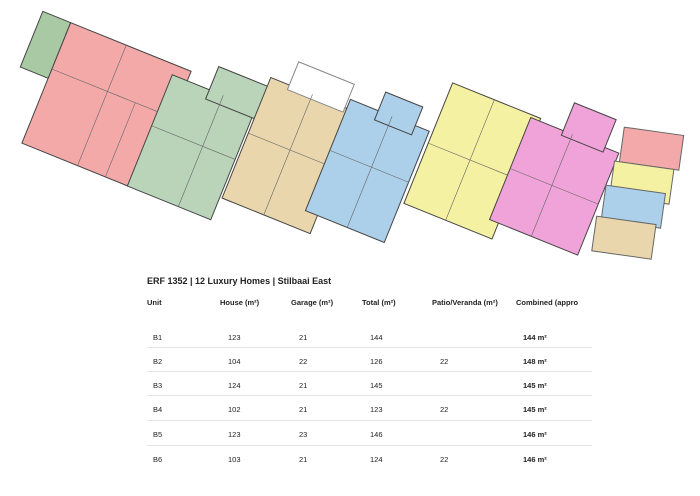 The height and width of the screenshot is (496, 700). Describe the element at coordinates (638, 193) in the screenshot. I see `garages` at that location.